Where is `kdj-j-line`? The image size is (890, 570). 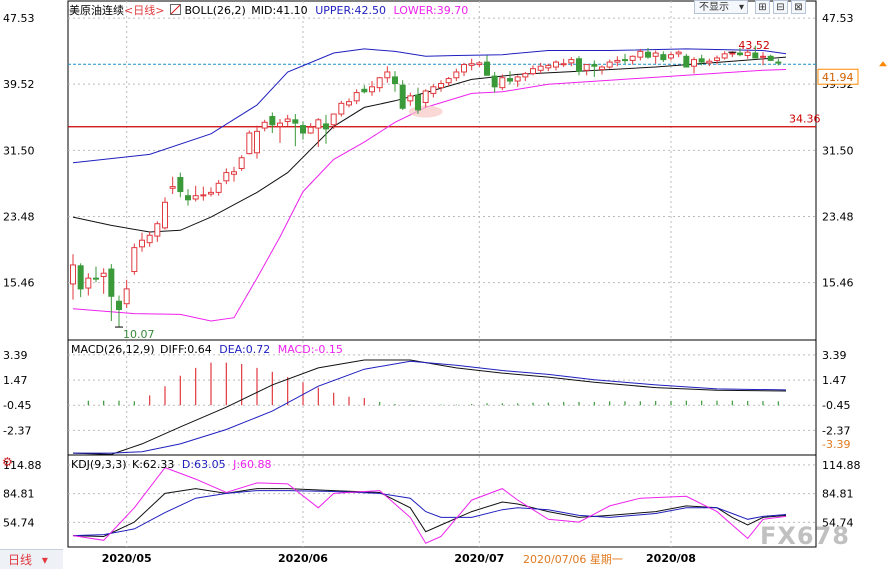
kdj-j-line is located at coordinates (429, 505).